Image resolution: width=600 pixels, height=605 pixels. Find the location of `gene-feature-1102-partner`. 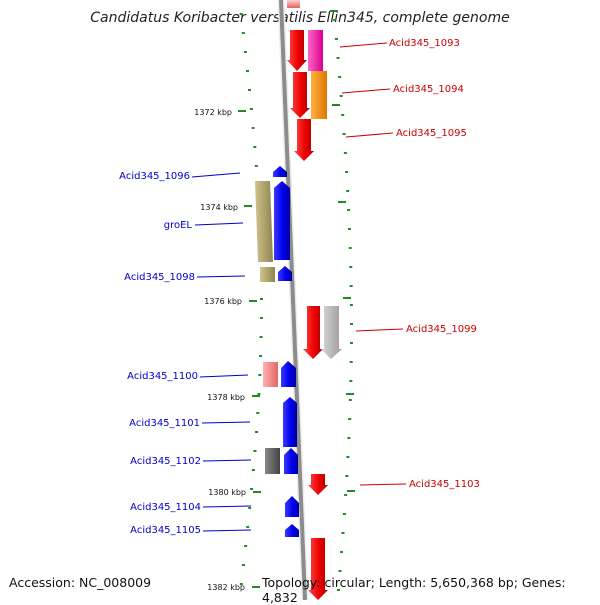

gene-feature-1102-partner is located at coordinates (272, 461).